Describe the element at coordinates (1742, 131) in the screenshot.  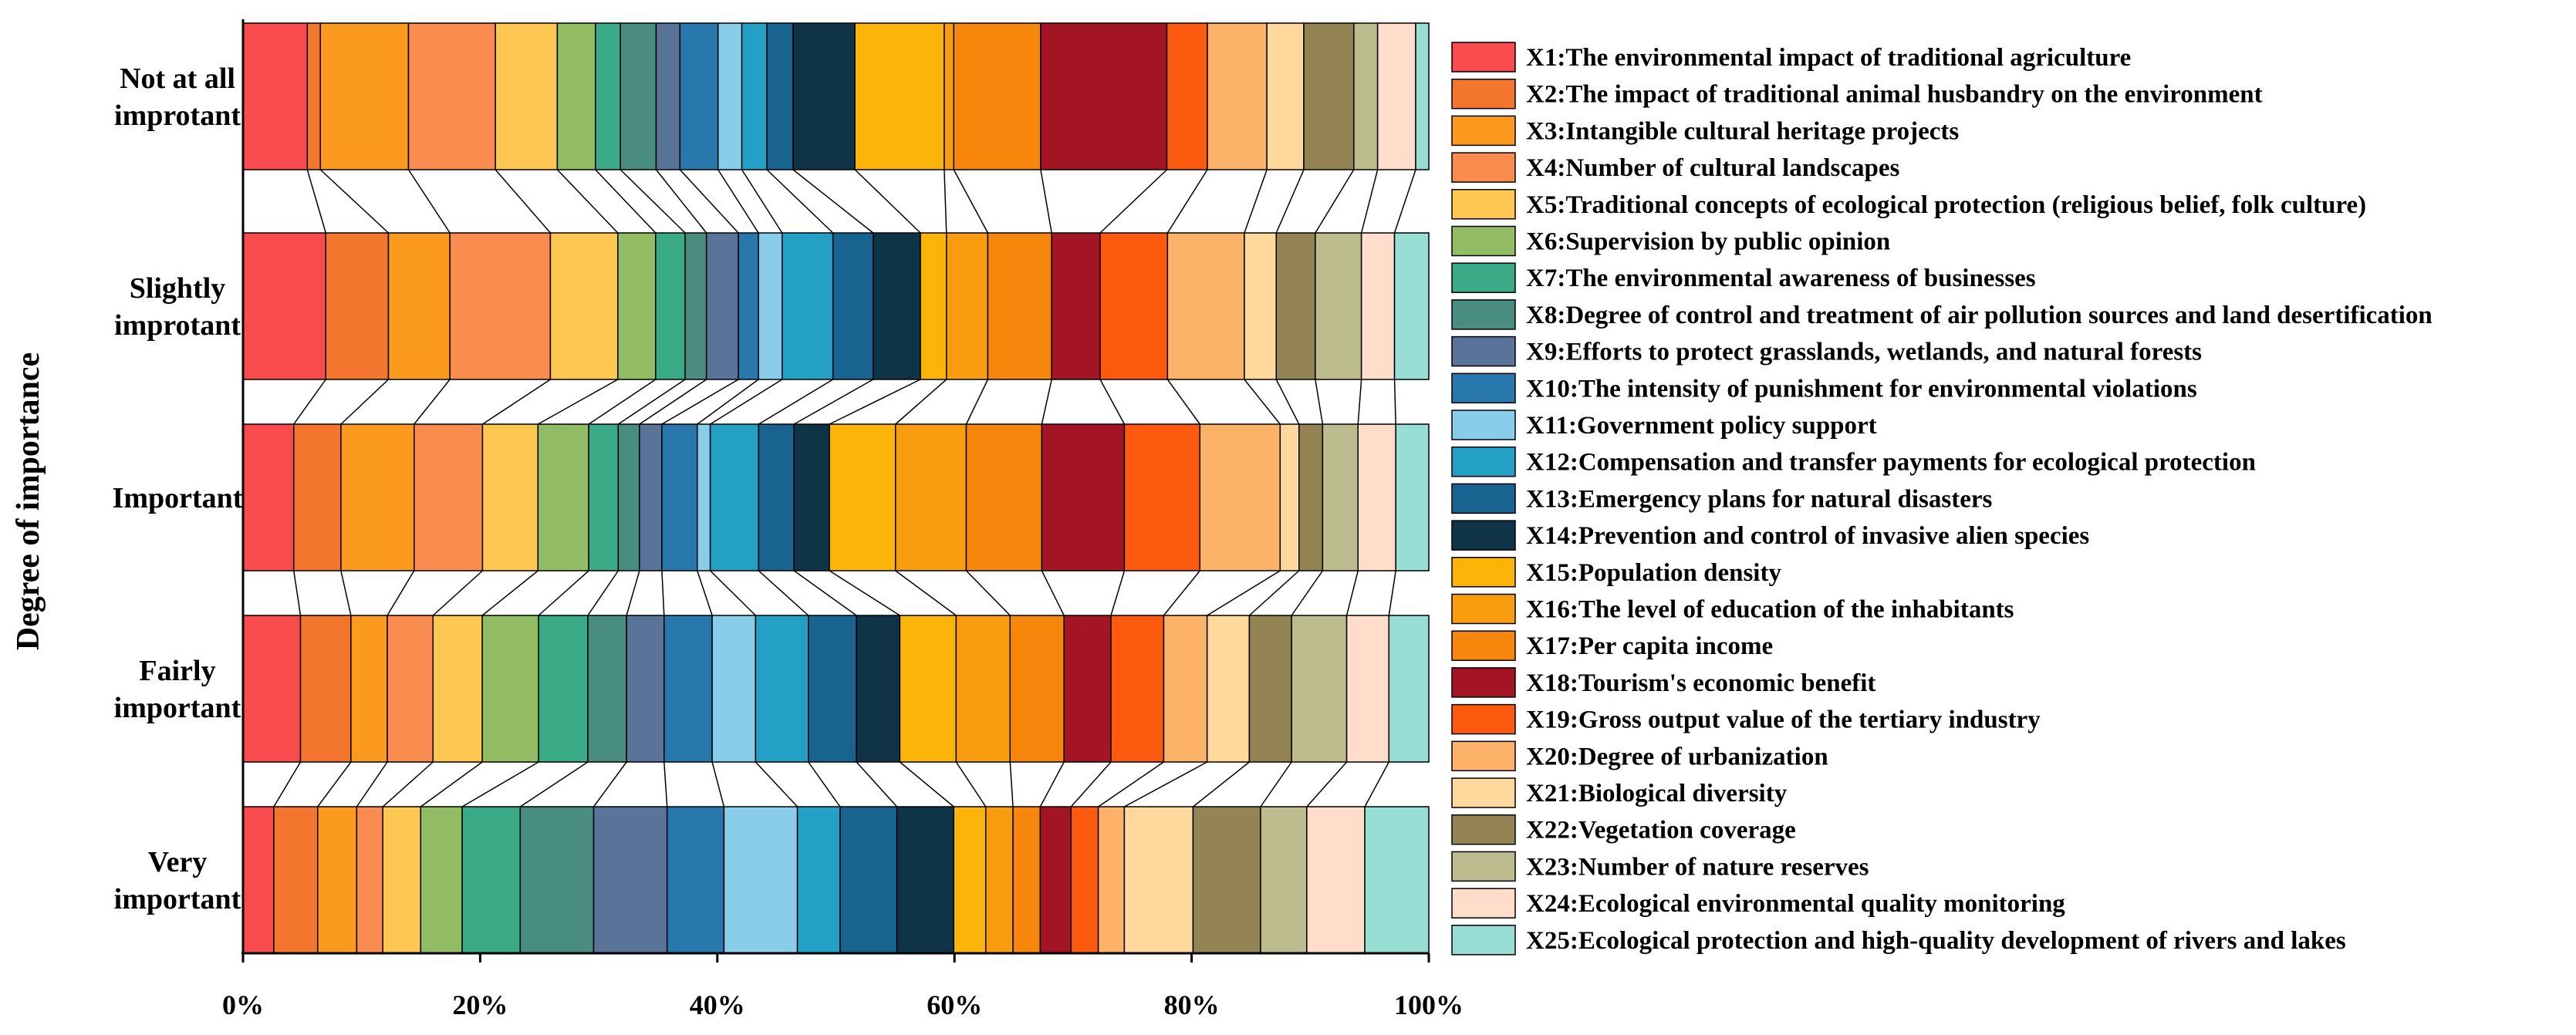
I see `legend-label: X3:Intangible cultural heritage projects` at that location.